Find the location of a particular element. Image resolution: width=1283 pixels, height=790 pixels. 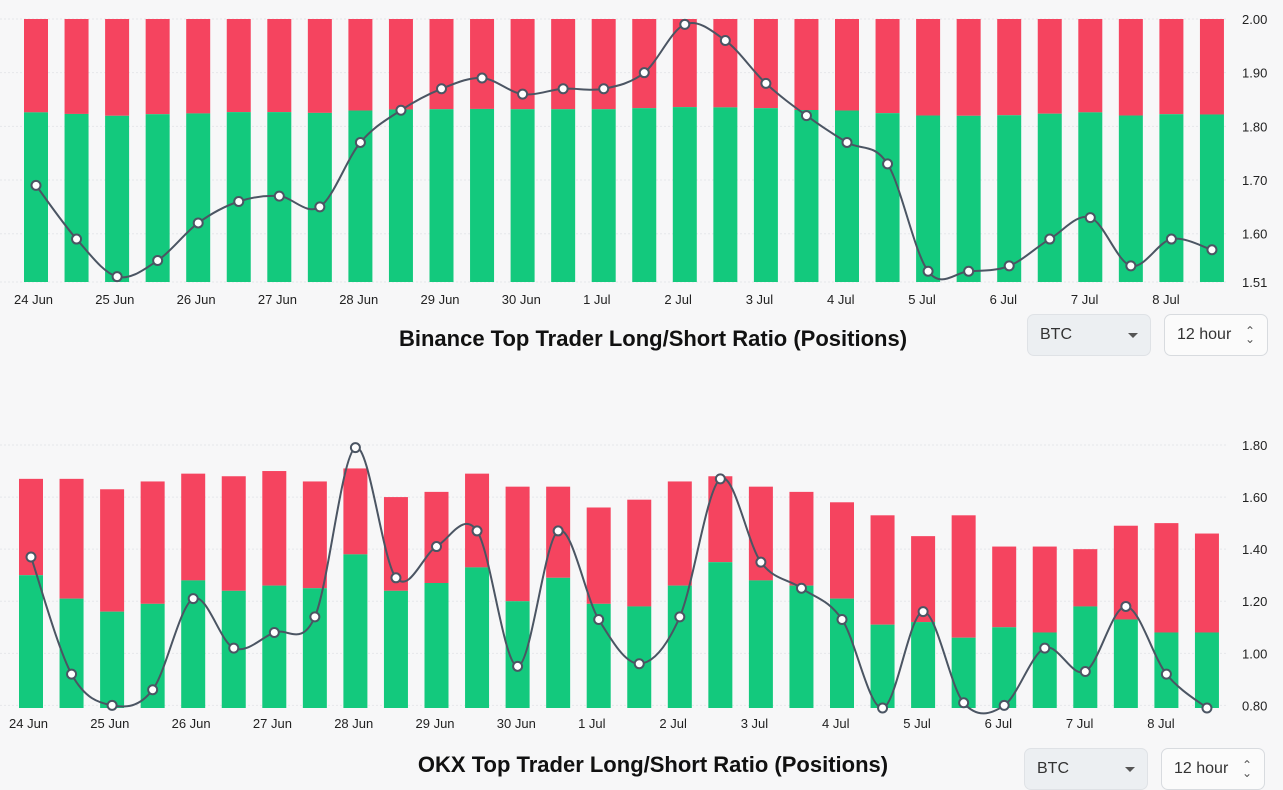

okx-x-tick-label: 26 Jun is located at coordinates (191, 723).